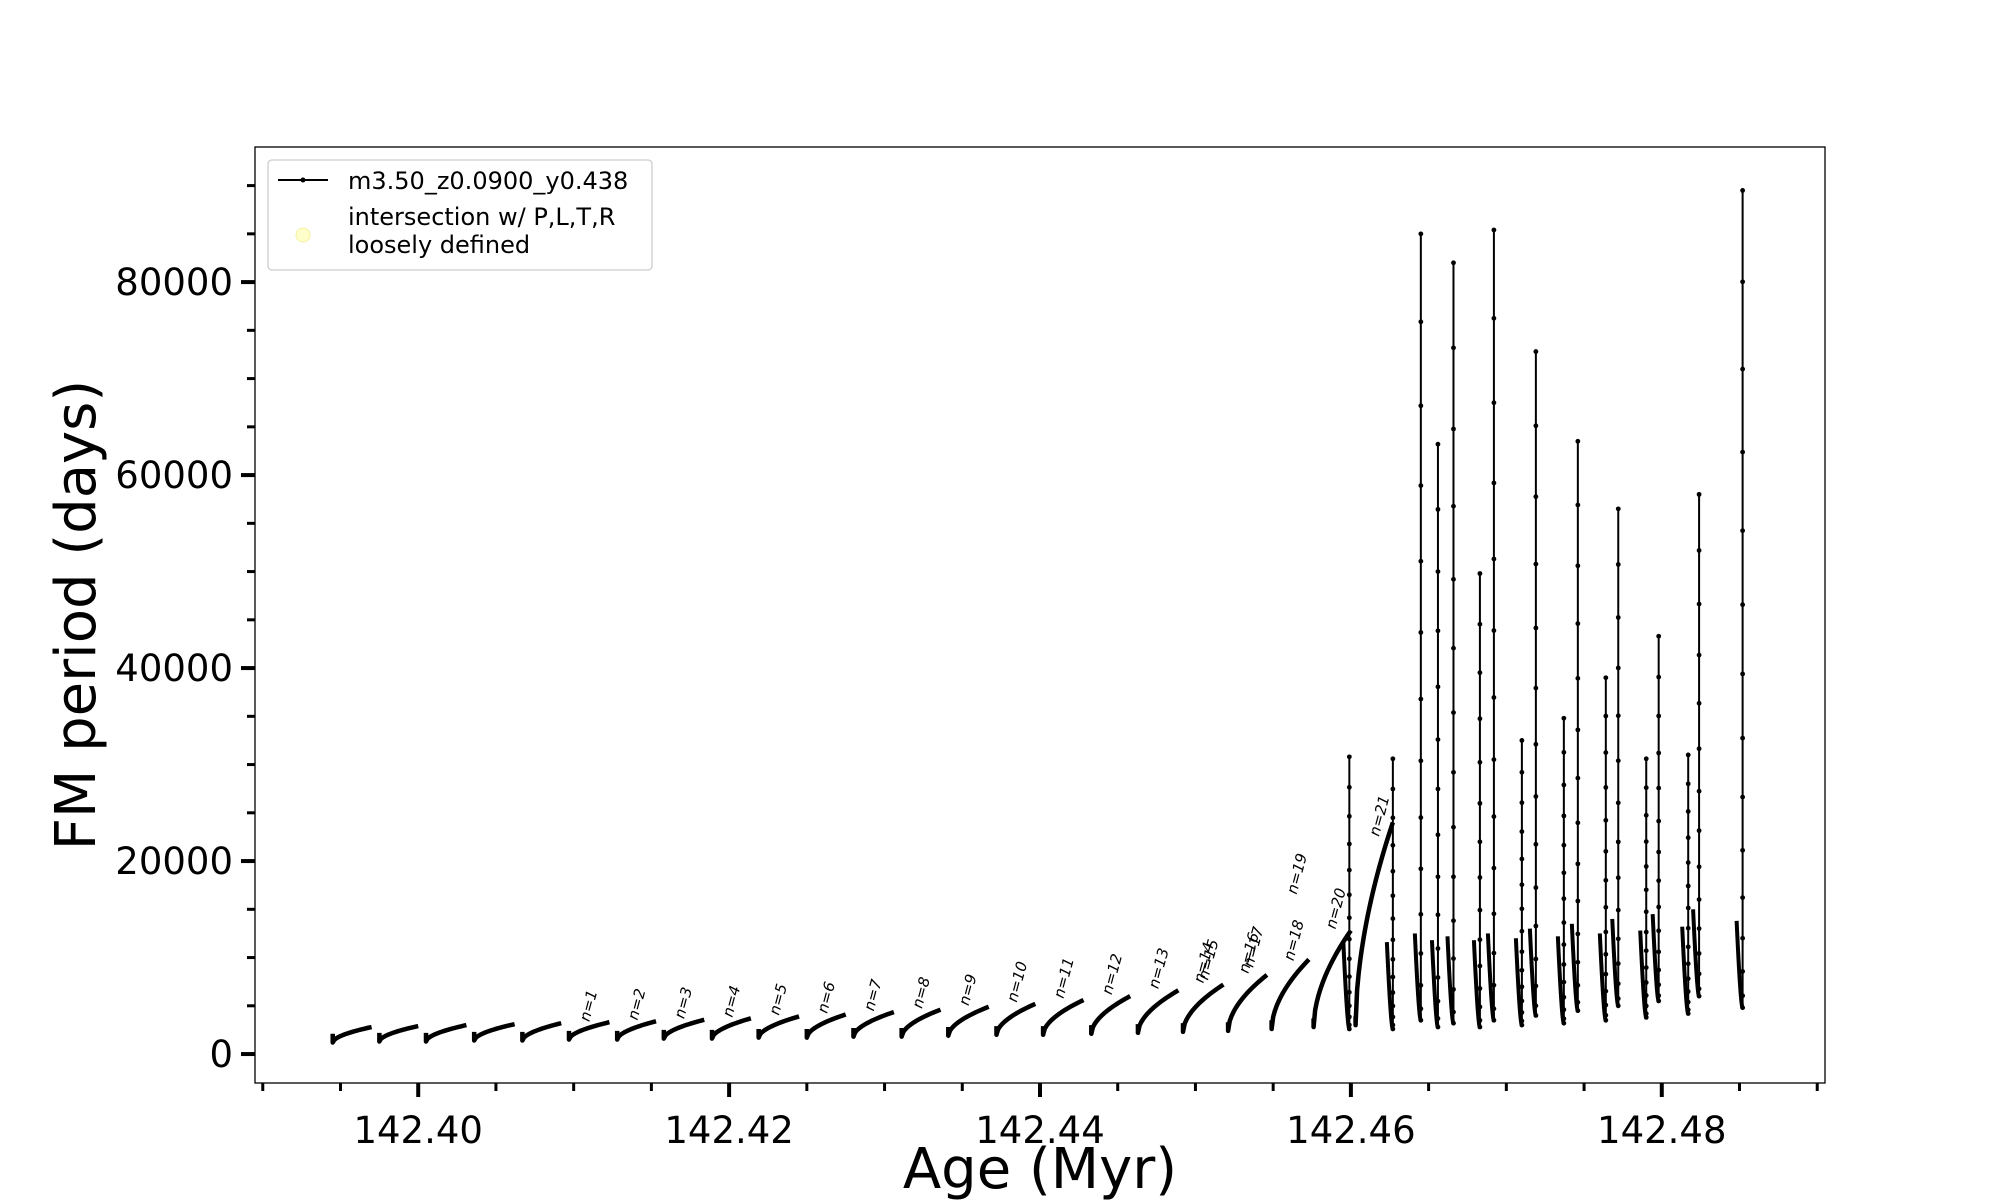 The image size is (2000, 1200). I want to click on cycle-label: n=20, so click(1336, 908).